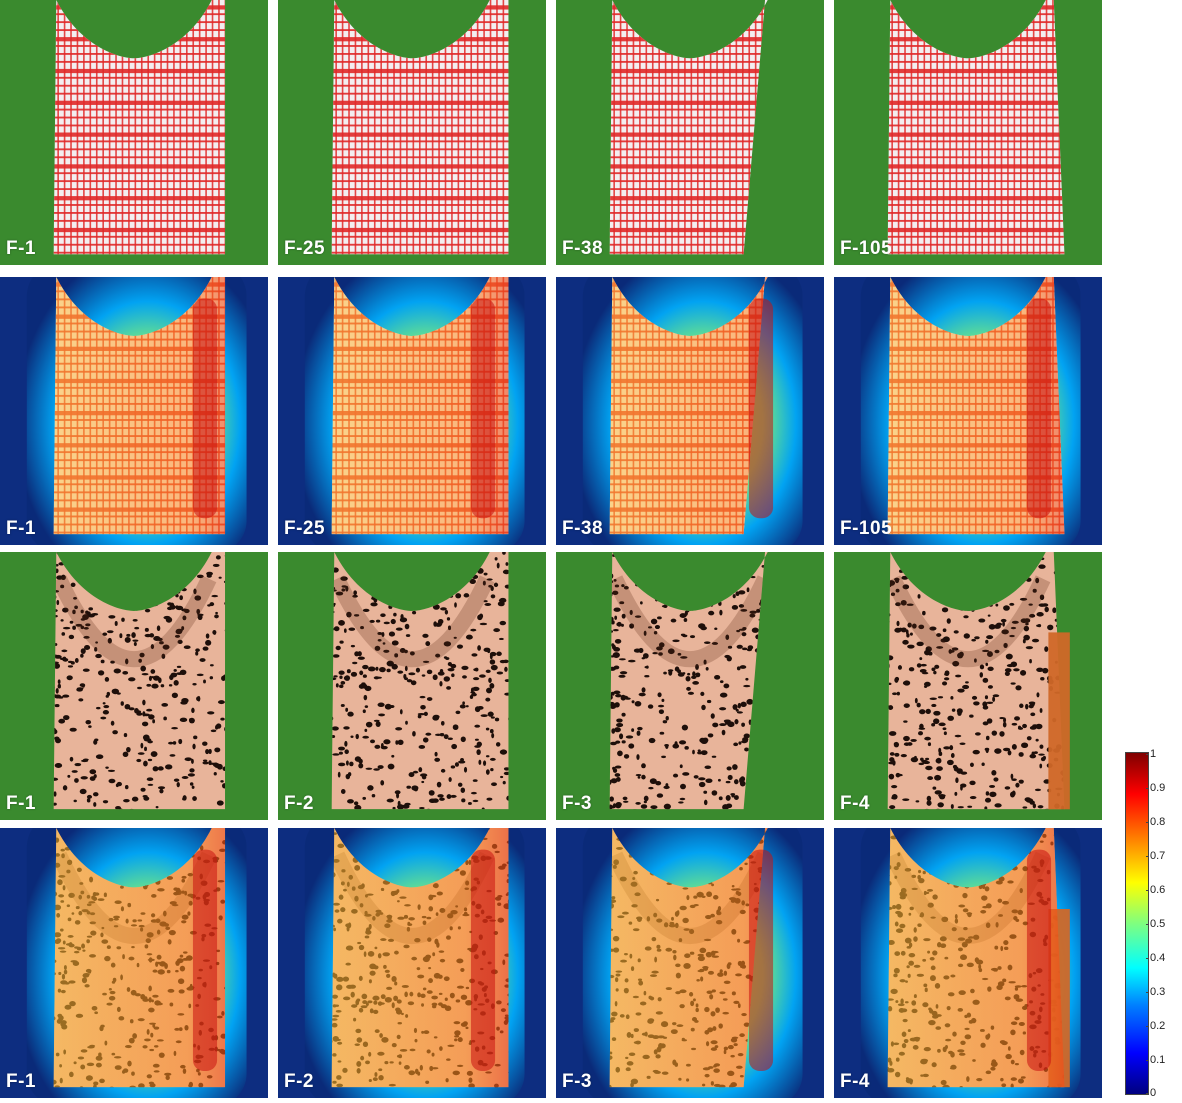 The image size is (1182, 1103). I want to click on leopard-heatmap-f2: F-2, so click(412, 963).